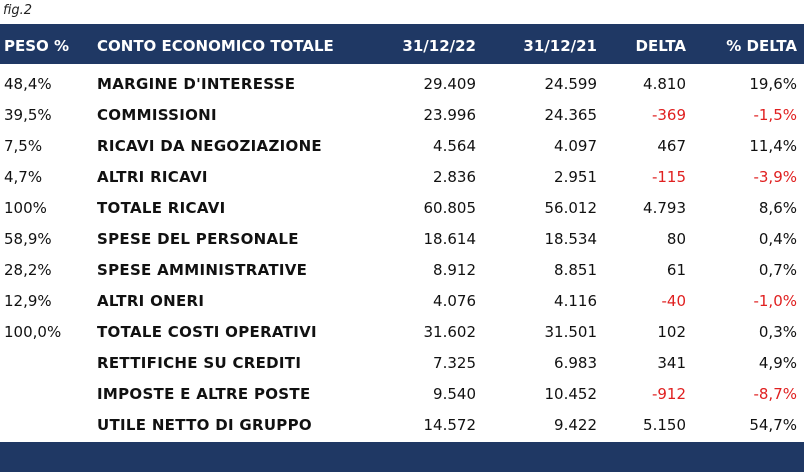 The width and height of the screenshot is (804, 472). I want to click on cell-value: 31.602, so click(450, 332).